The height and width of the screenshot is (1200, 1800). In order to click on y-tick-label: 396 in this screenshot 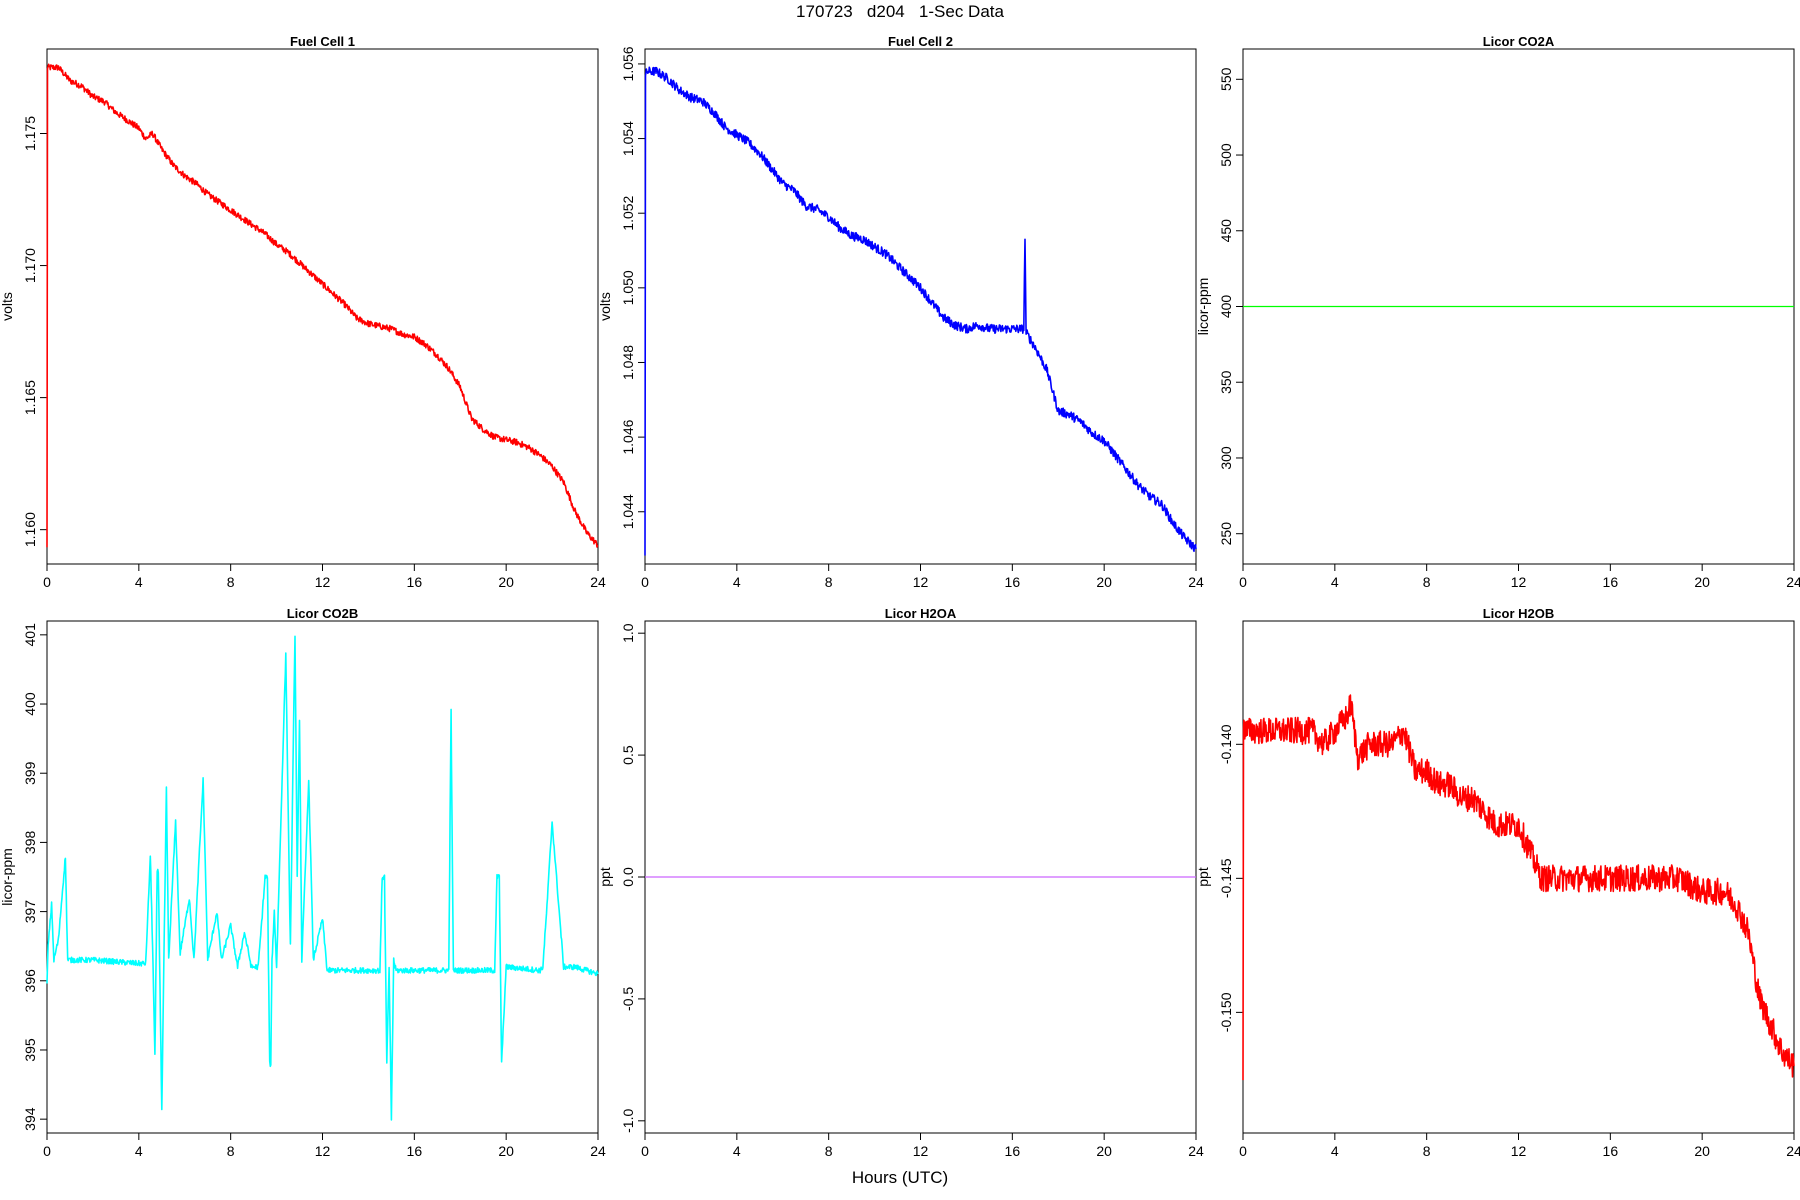, I will do `click(30, 981)`.